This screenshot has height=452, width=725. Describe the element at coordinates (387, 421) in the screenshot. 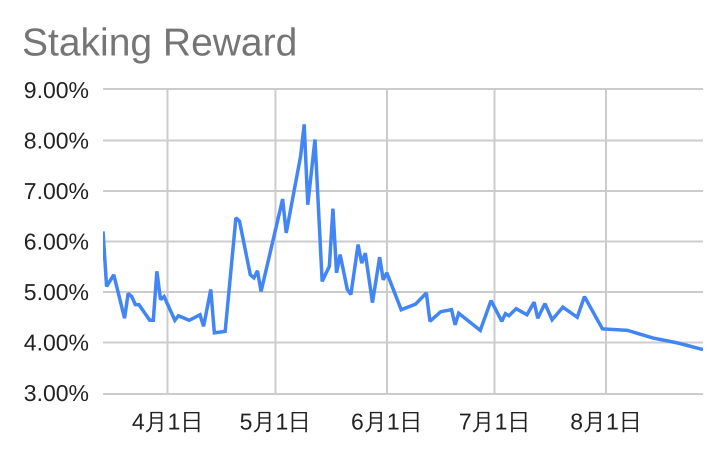

I see `x-tick-label: 6月1日` at that location.